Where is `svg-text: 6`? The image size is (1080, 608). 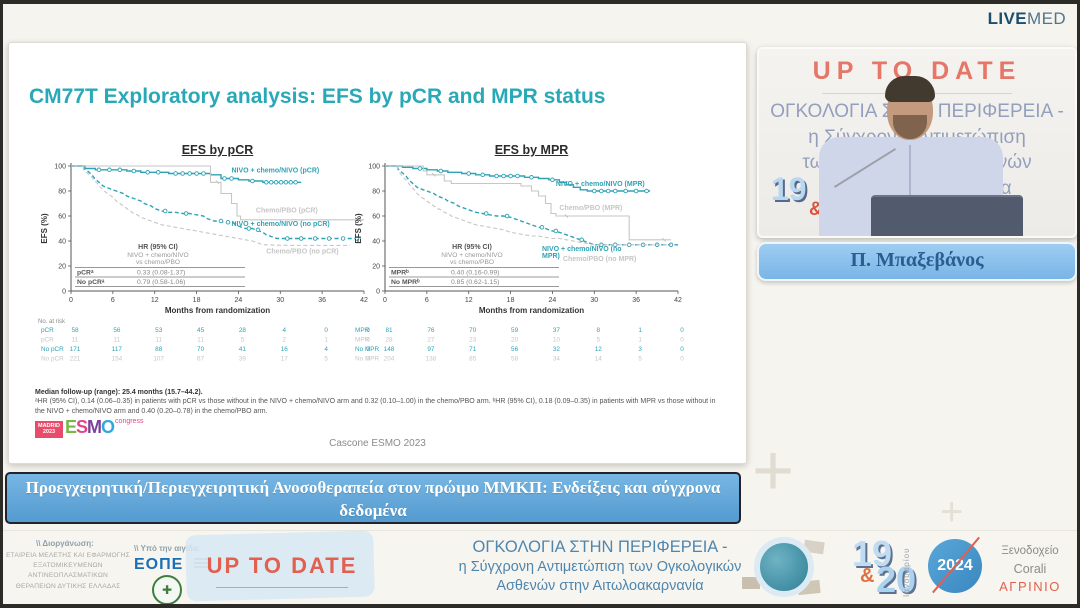 svg-text: 6 is located at coordinates (427, 300).